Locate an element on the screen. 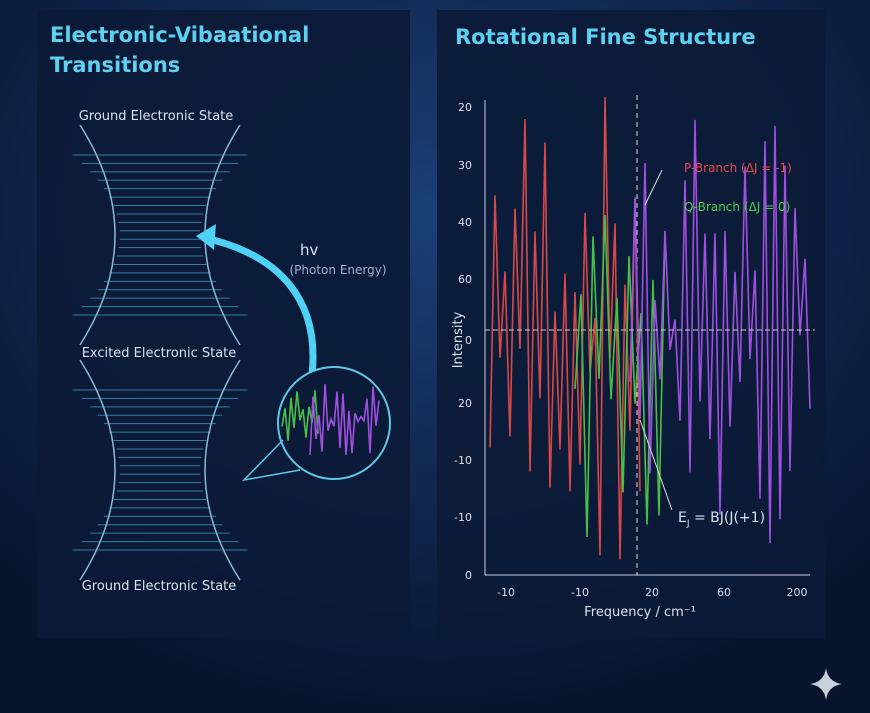  photon-arrow is located at coordinates (260, 305).